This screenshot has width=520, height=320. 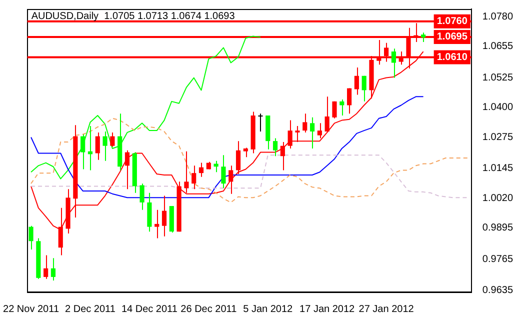 What do you see at coordinates (133, 16) in the screenshot?
I see `chart-title: AUDUSD,Daily 1.0705 1.0713 1.0674 1.0693` at bounding box center [133, 16].